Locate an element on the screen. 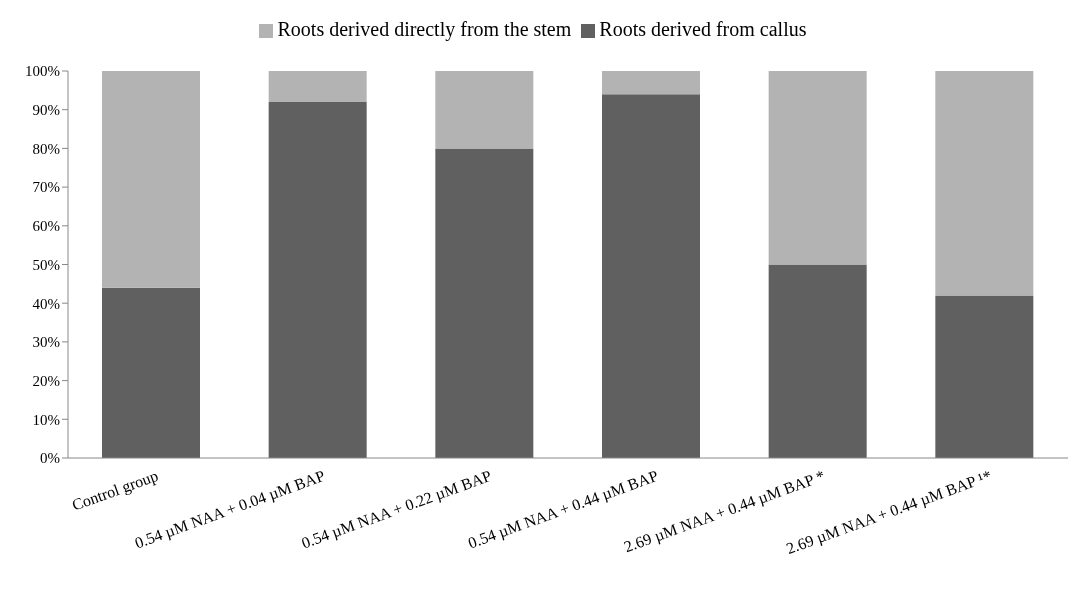 The width and height of the screenshot is (1080, 594). y-tick-label: 50% is located at coordinates (46, 264).